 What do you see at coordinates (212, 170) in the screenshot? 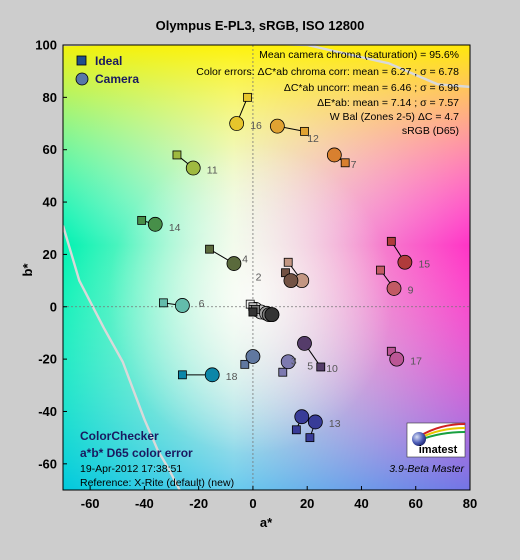
I see `patch-number-label: 11` at bounding box center [212, 170].